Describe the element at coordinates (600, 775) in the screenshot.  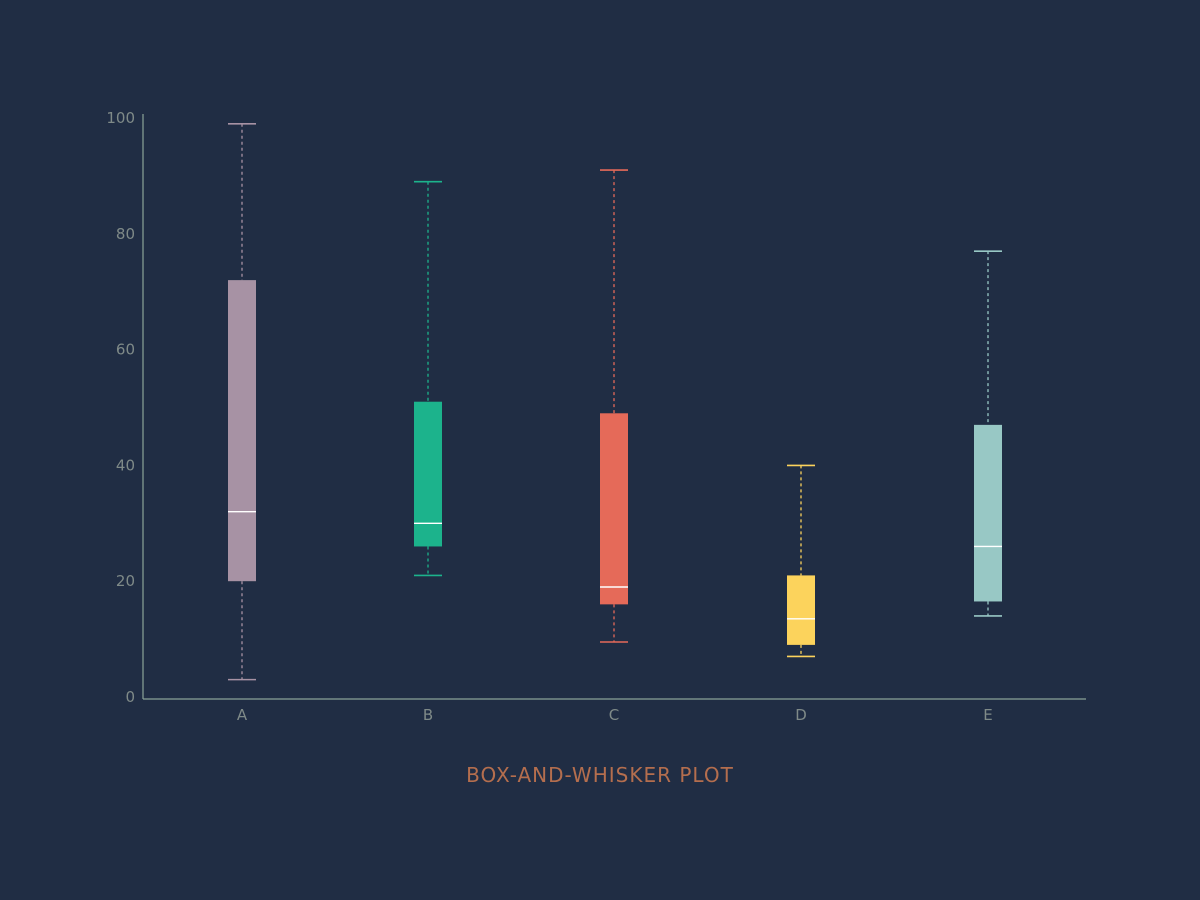
I see `chart-title: BOX-AND-WHISKER PLOT` at that location.